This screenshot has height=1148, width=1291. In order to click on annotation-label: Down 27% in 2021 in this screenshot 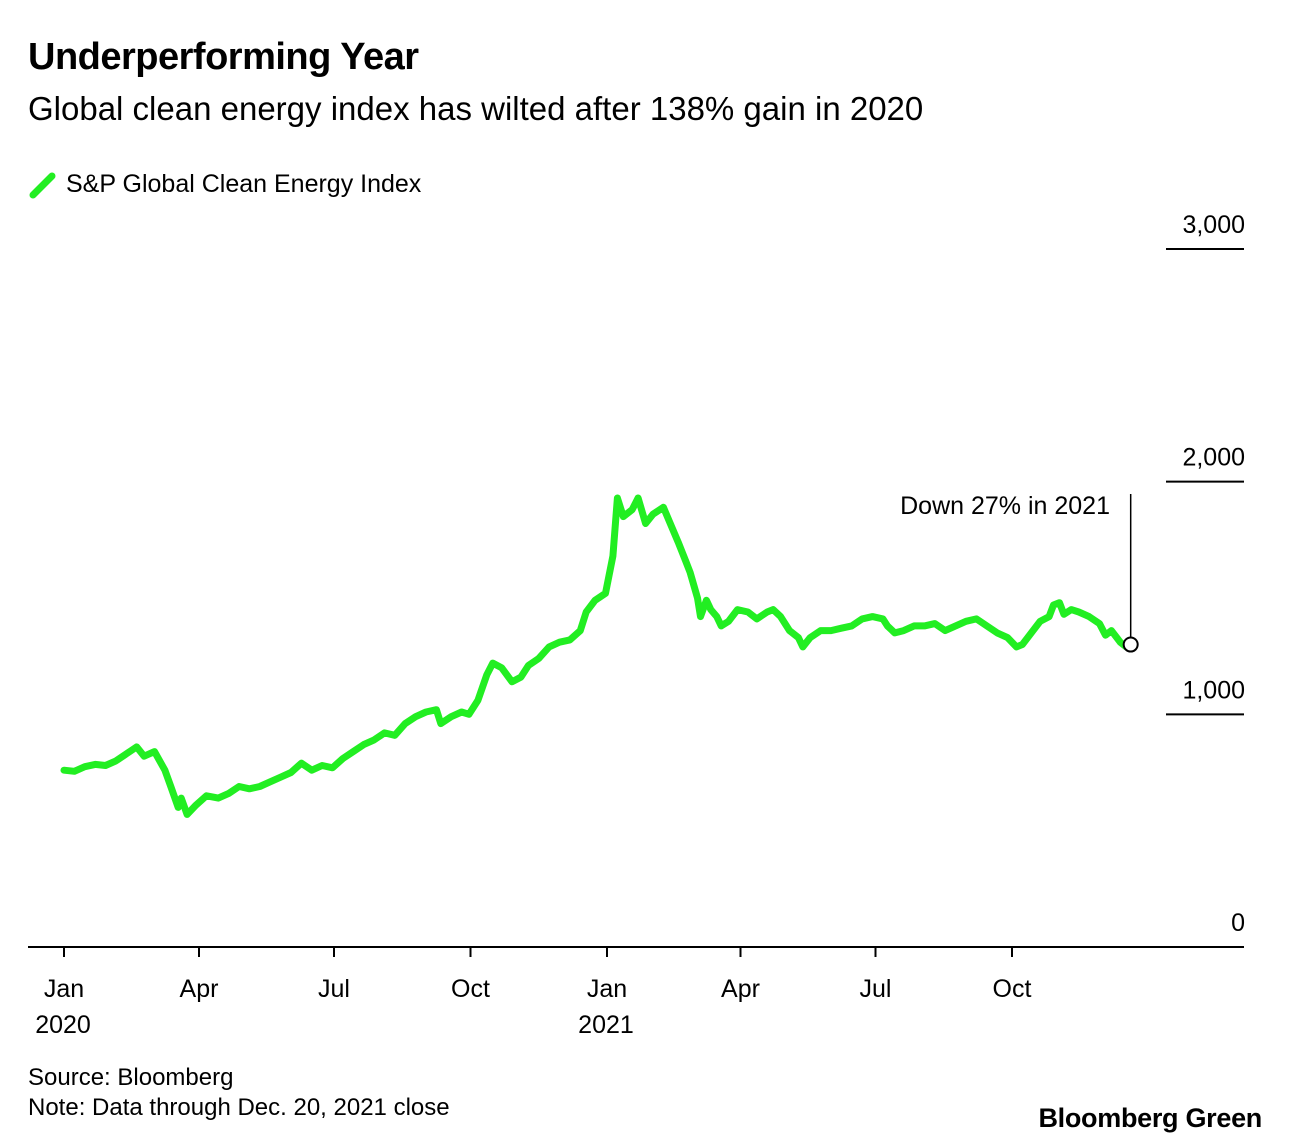, I will do `click(1005, 506)`.